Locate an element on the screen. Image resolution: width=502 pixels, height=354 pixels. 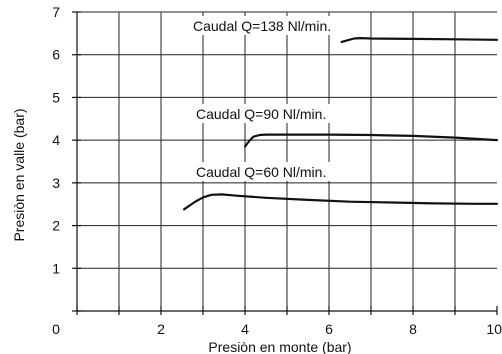
series-label-group: Caudal Q=138 Nl/min. is located at coordinates (263, 25).